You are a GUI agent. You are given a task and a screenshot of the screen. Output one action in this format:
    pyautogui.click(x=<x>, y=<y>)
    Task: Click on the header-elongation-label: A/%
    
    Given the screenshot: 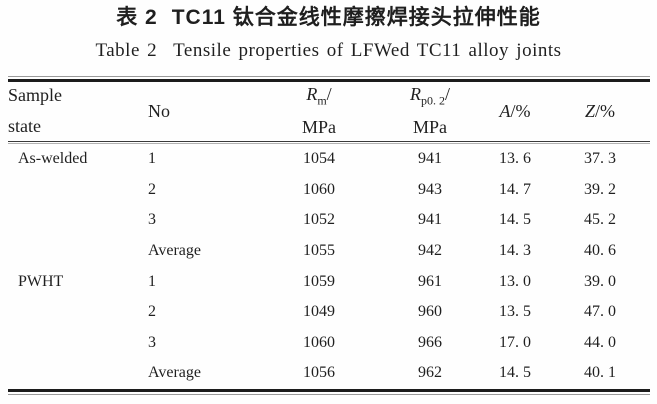 What is the action you would take?
    pyautogui.click(x=515, y=111)
    